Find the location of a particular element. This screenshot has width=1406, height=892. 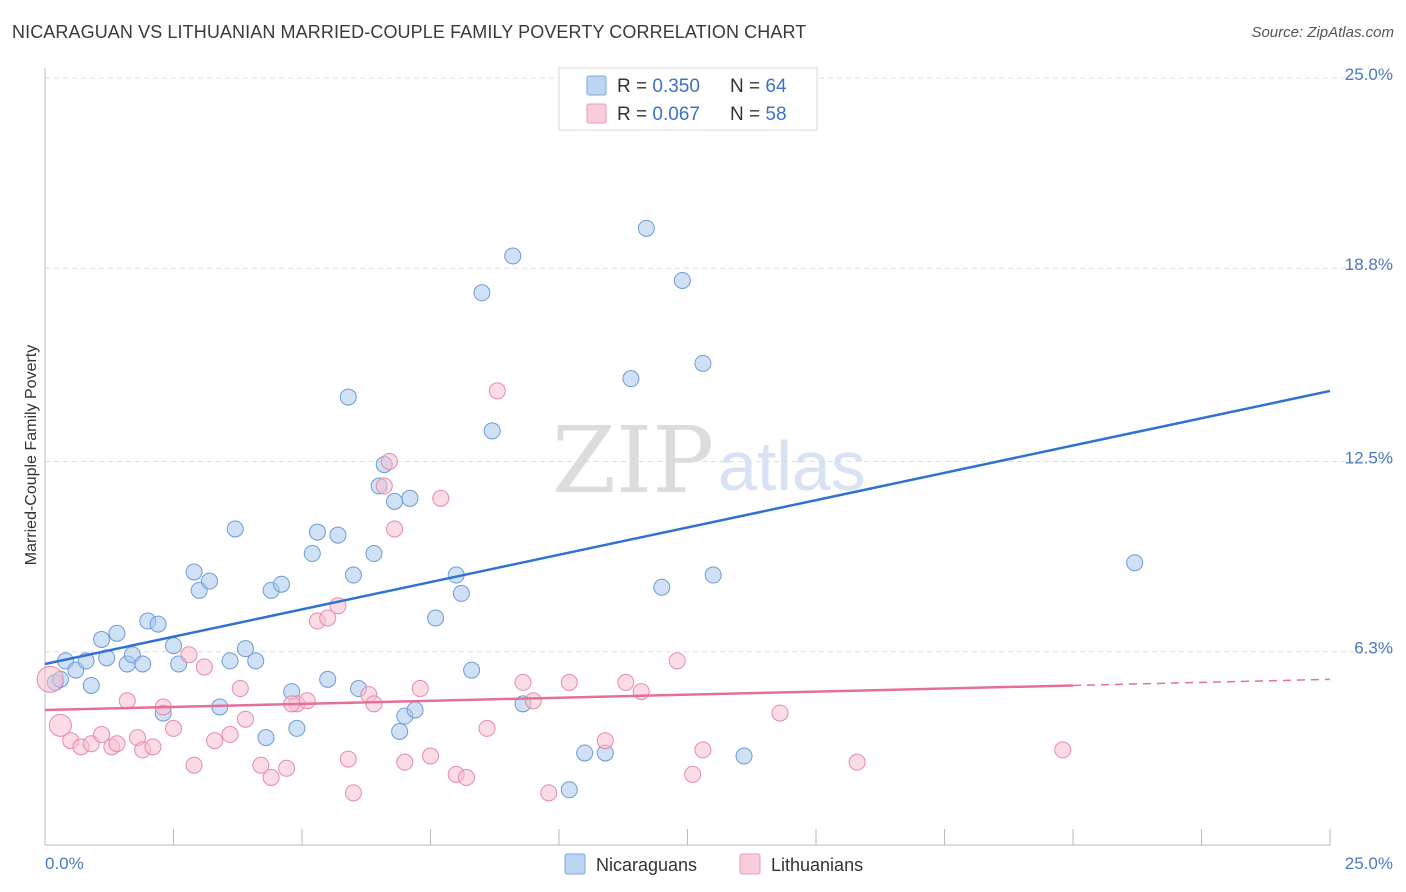

trend-line is located at coordinates (559, 698).